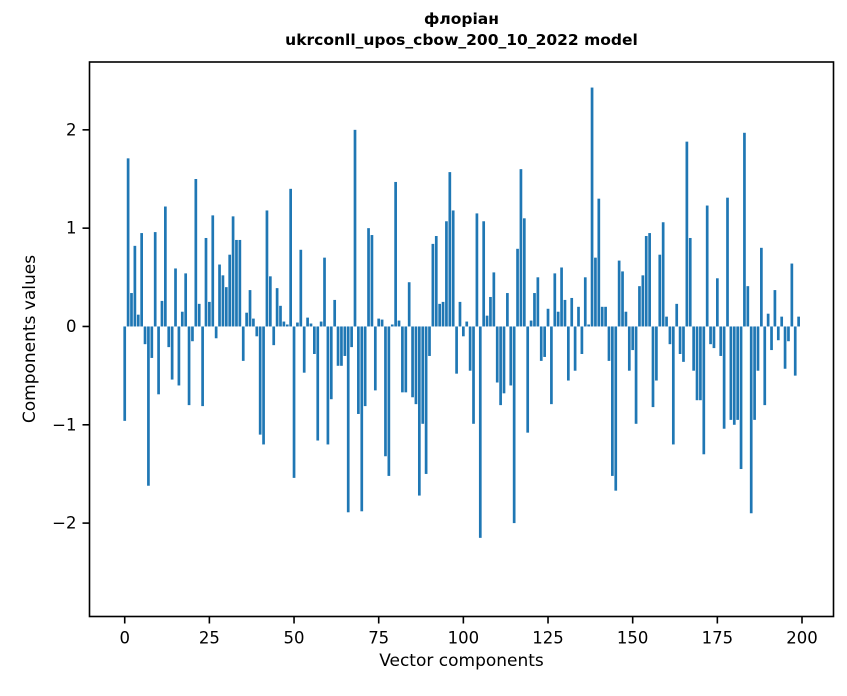 This screenshot has height=696, width=847. What do you see at coordinates (633, 638) in the screenshot?
I see `x-tick-label: 150` at bounding box center [633, 638].